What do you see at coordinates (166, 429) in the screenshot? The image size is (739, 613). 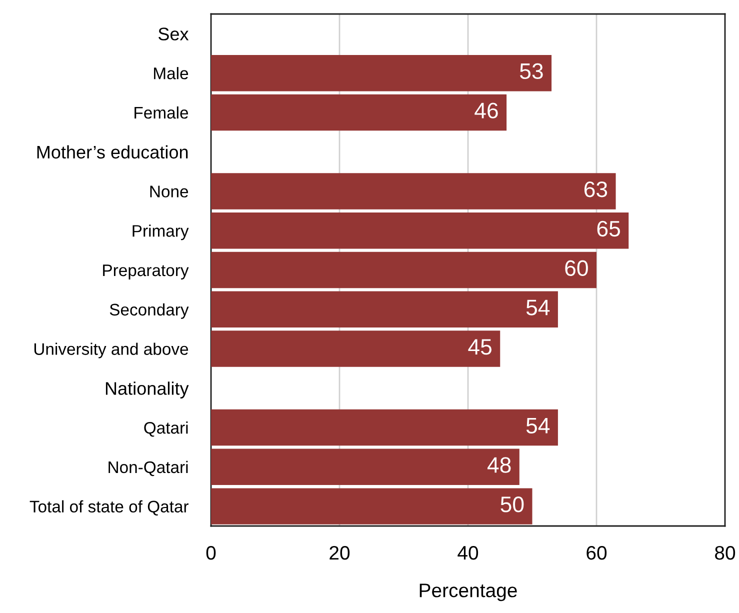 I see `y-tick-label: Qatari` at bounding box center [166, 429].